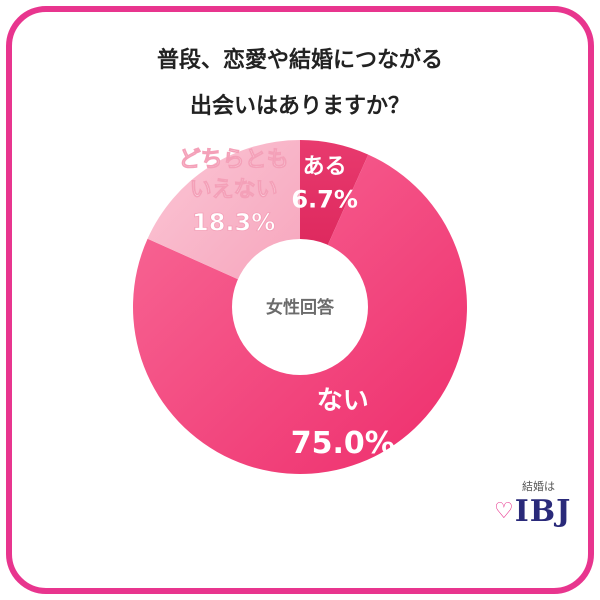  Describe the element at coordinates (343, 401) in the screenshot. I see `slice-2-label: ない` at that location.